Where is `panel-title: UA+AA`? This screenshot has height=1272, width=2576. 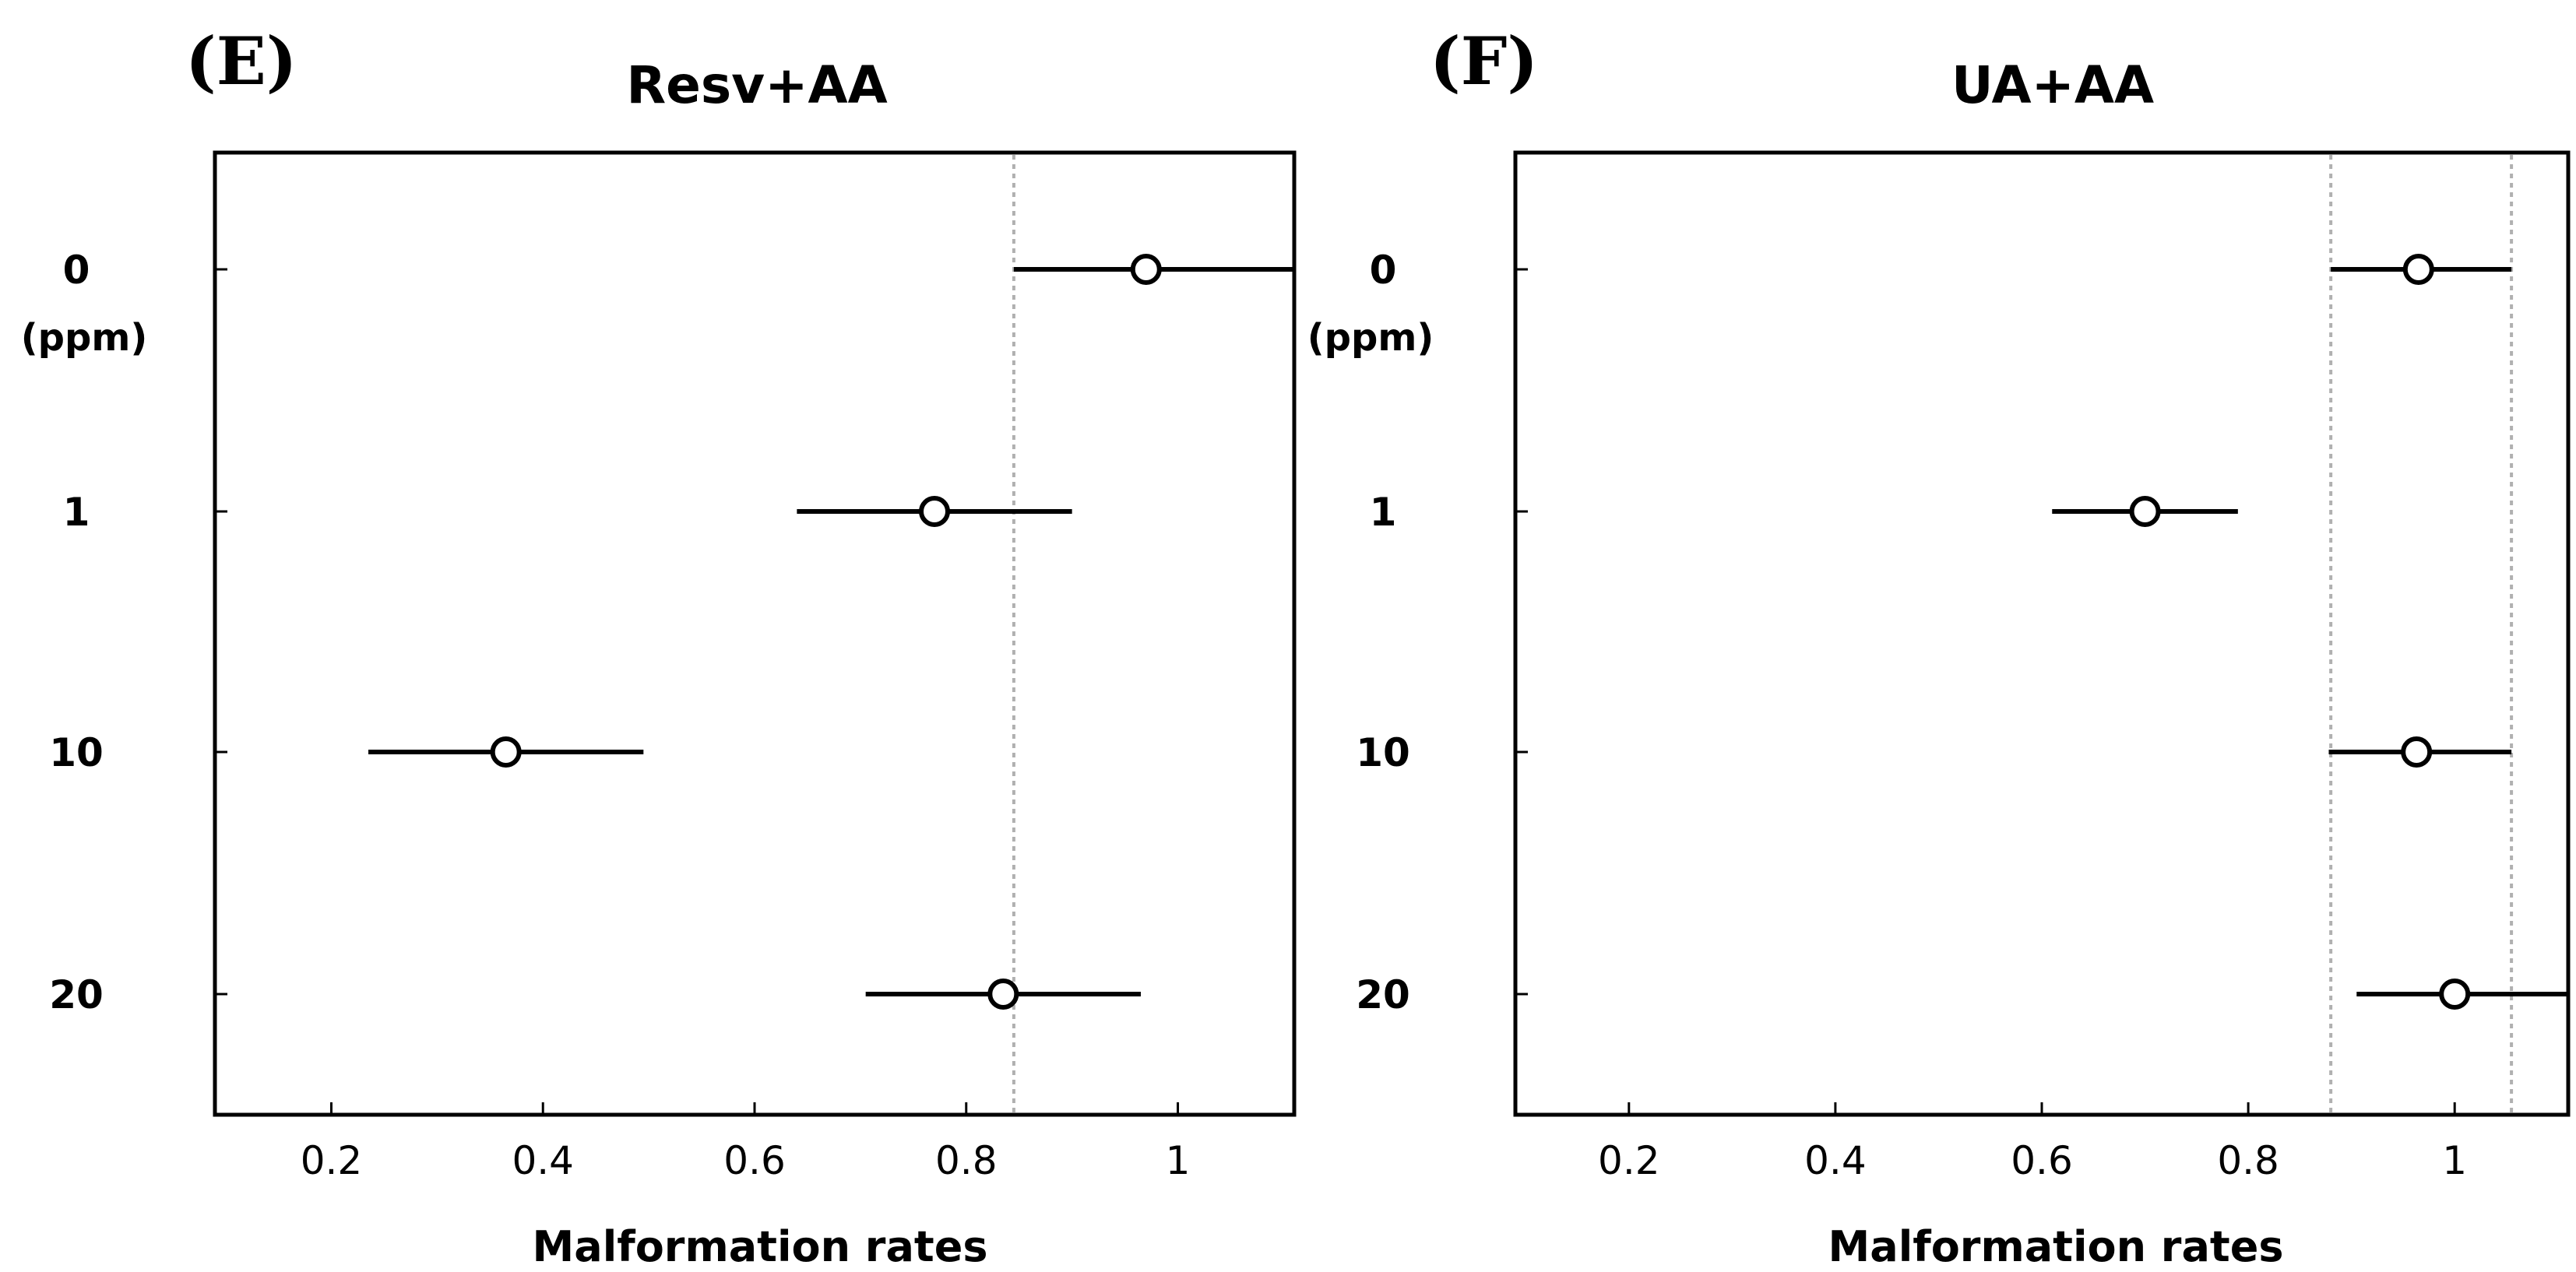 panel-title: UA+AA is located at coordinates (2052, 85).